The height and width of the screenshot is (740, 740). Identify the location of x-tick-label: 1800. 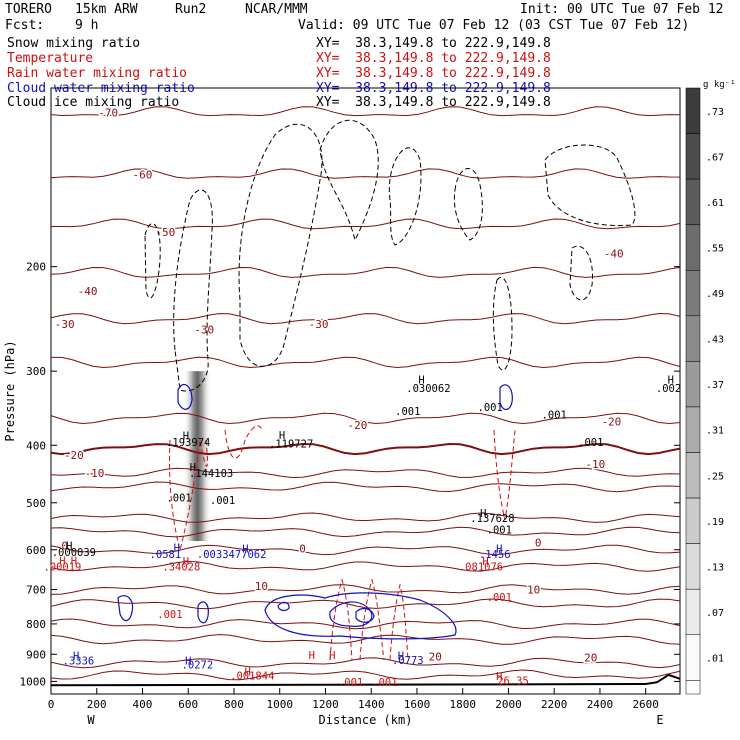
(462, 704).